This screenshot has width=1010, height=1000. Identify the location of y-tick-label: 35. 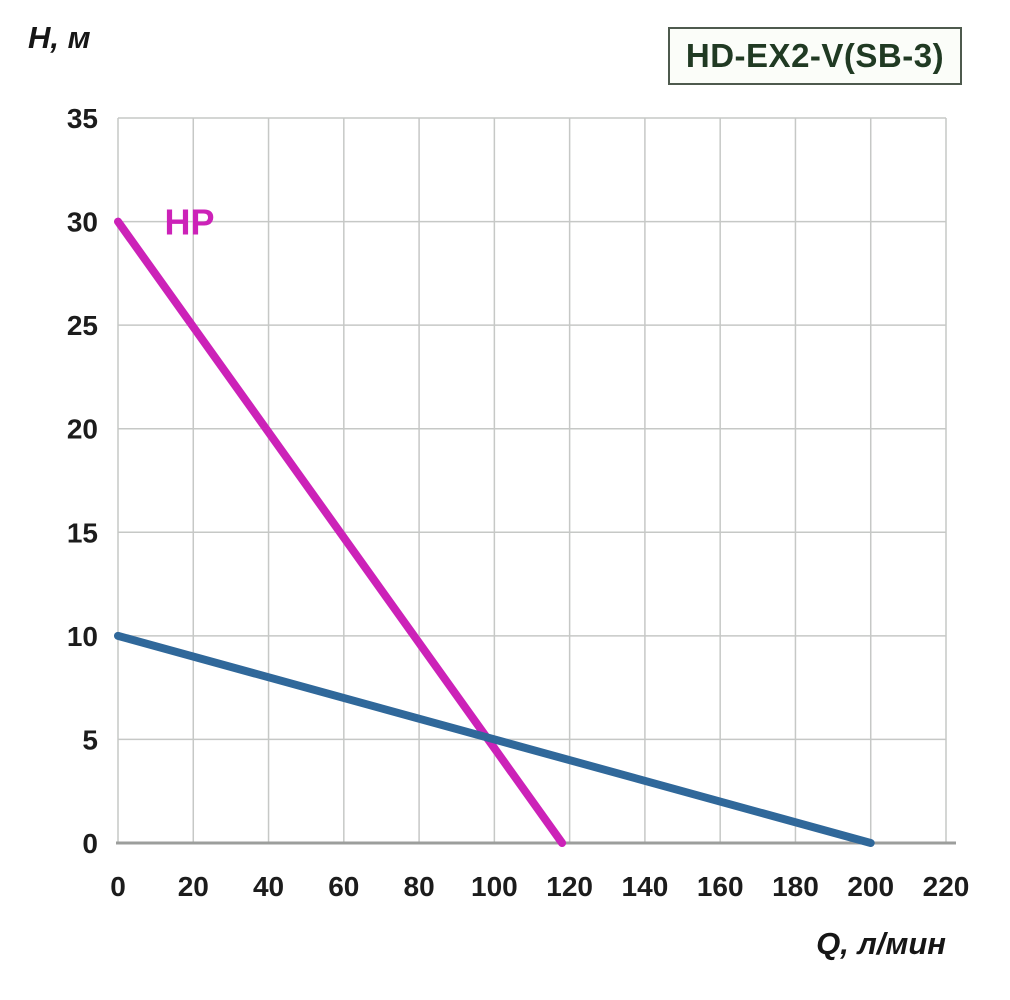
(82, 118).